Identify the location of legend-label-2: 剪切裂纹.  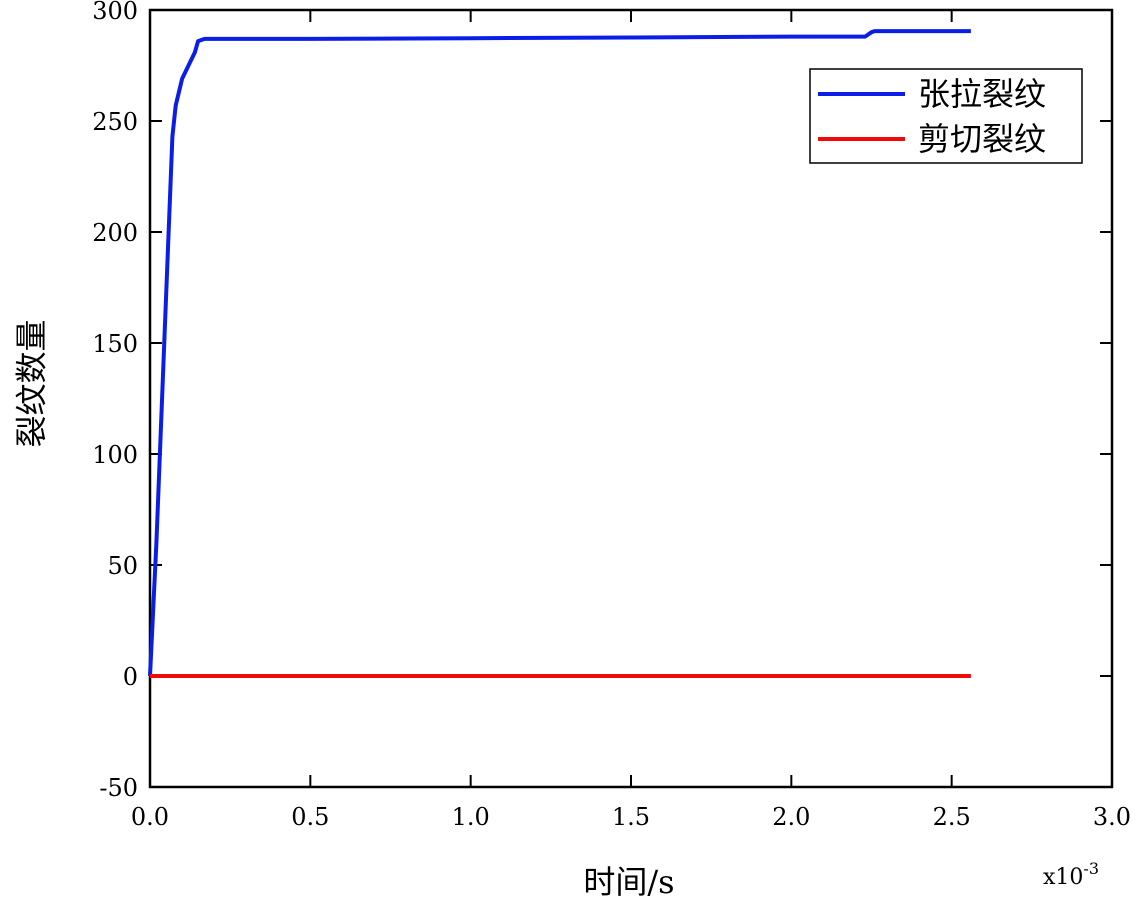
(982, 139).